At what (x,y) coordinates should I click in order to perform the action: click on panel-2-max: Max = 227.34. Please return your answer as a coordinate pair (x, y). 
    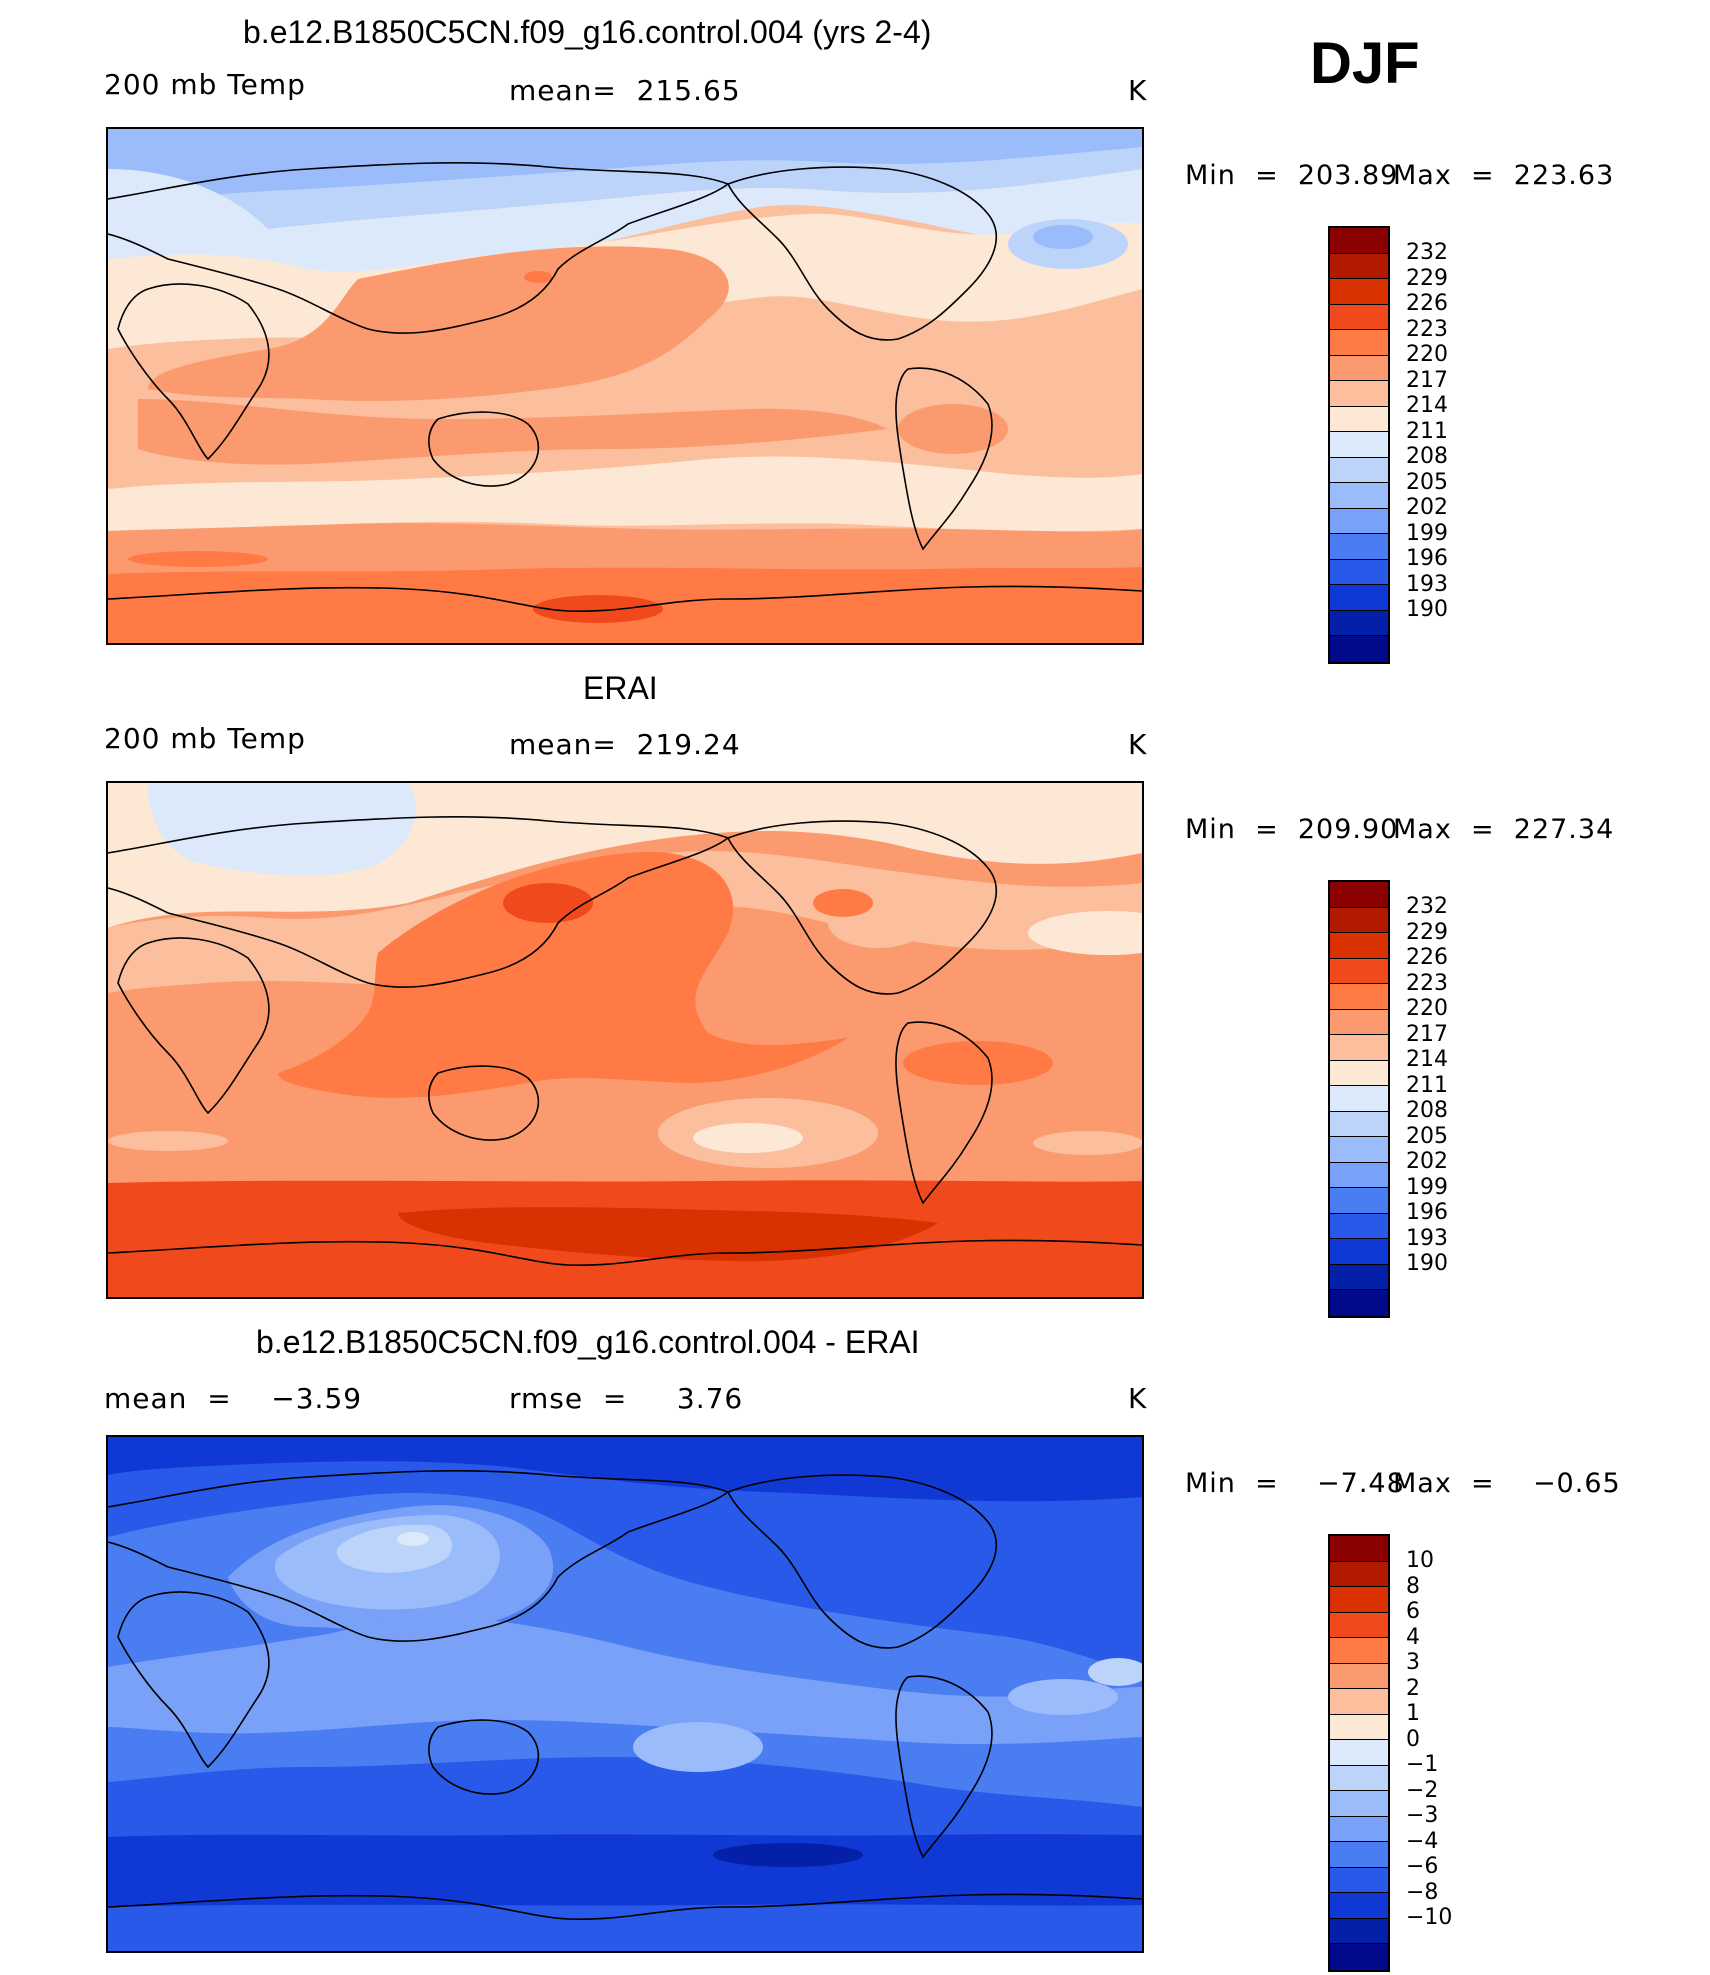
    Looking at the image, I should click on (1504, 829).